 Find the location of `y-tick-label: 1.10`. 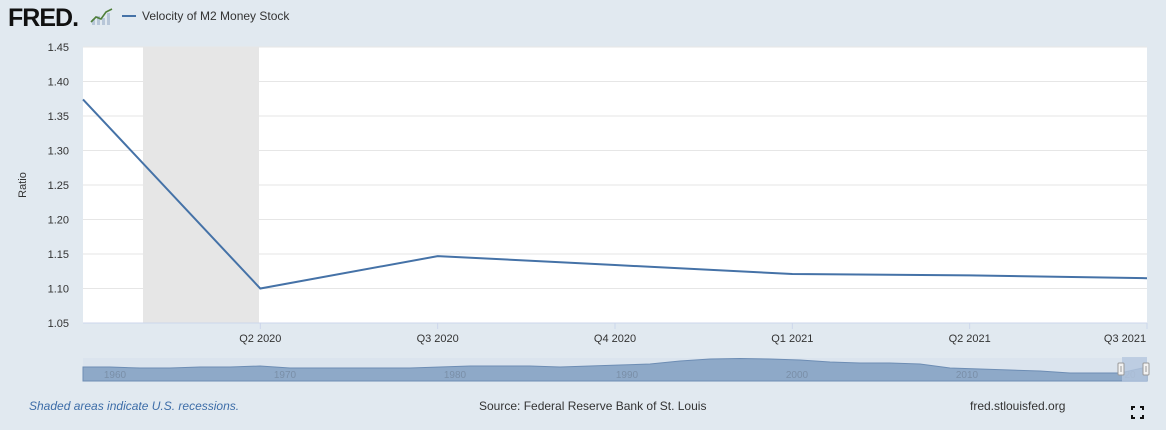

y-tick-label: 1.10 is located at coordinates (58, 290).